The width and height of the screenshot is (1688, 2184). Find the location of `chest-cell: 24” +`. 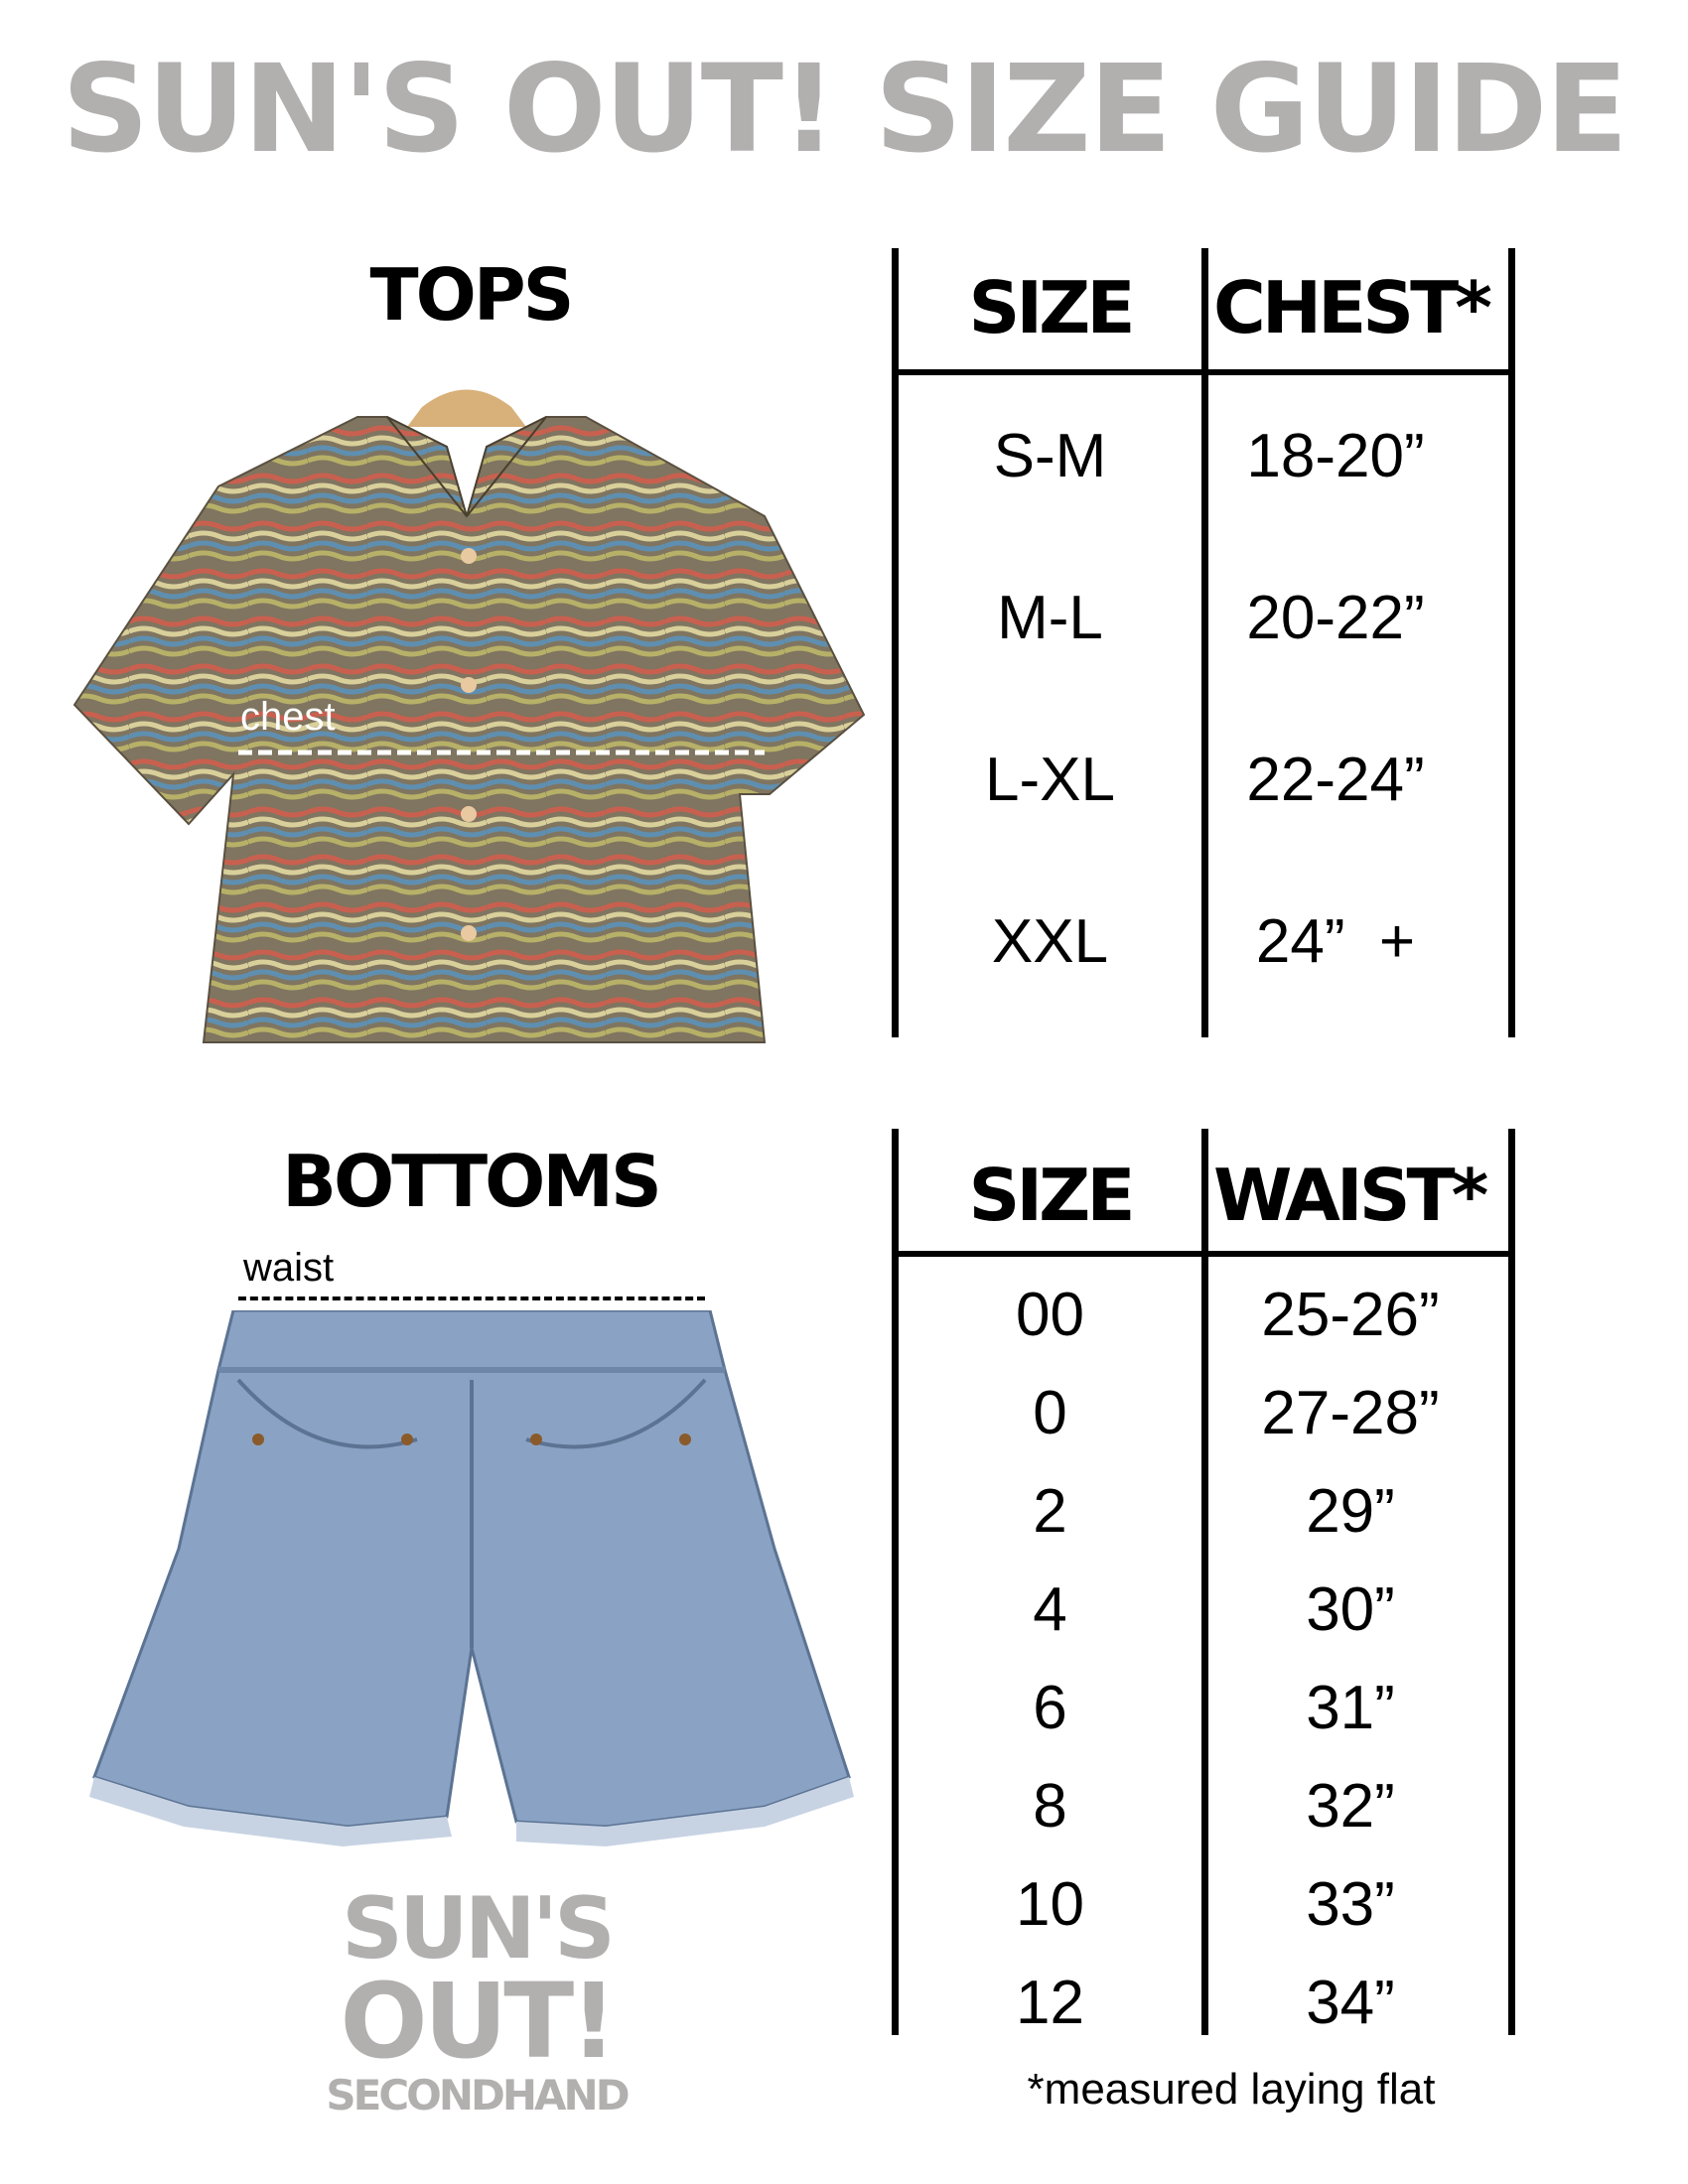

chest-cell: 24” + is located at coordinates (1335, 941).